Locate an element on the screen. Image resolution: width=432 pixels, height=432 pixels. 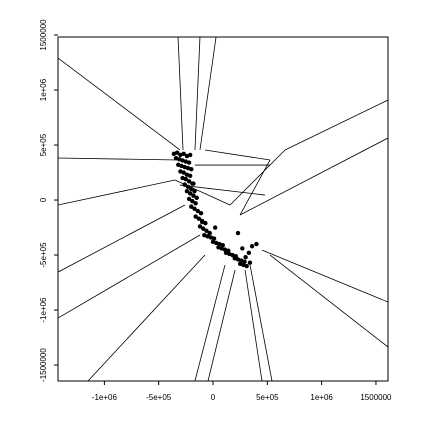
y-tick-label: 5e+05 is located at coordinates (43, 144).